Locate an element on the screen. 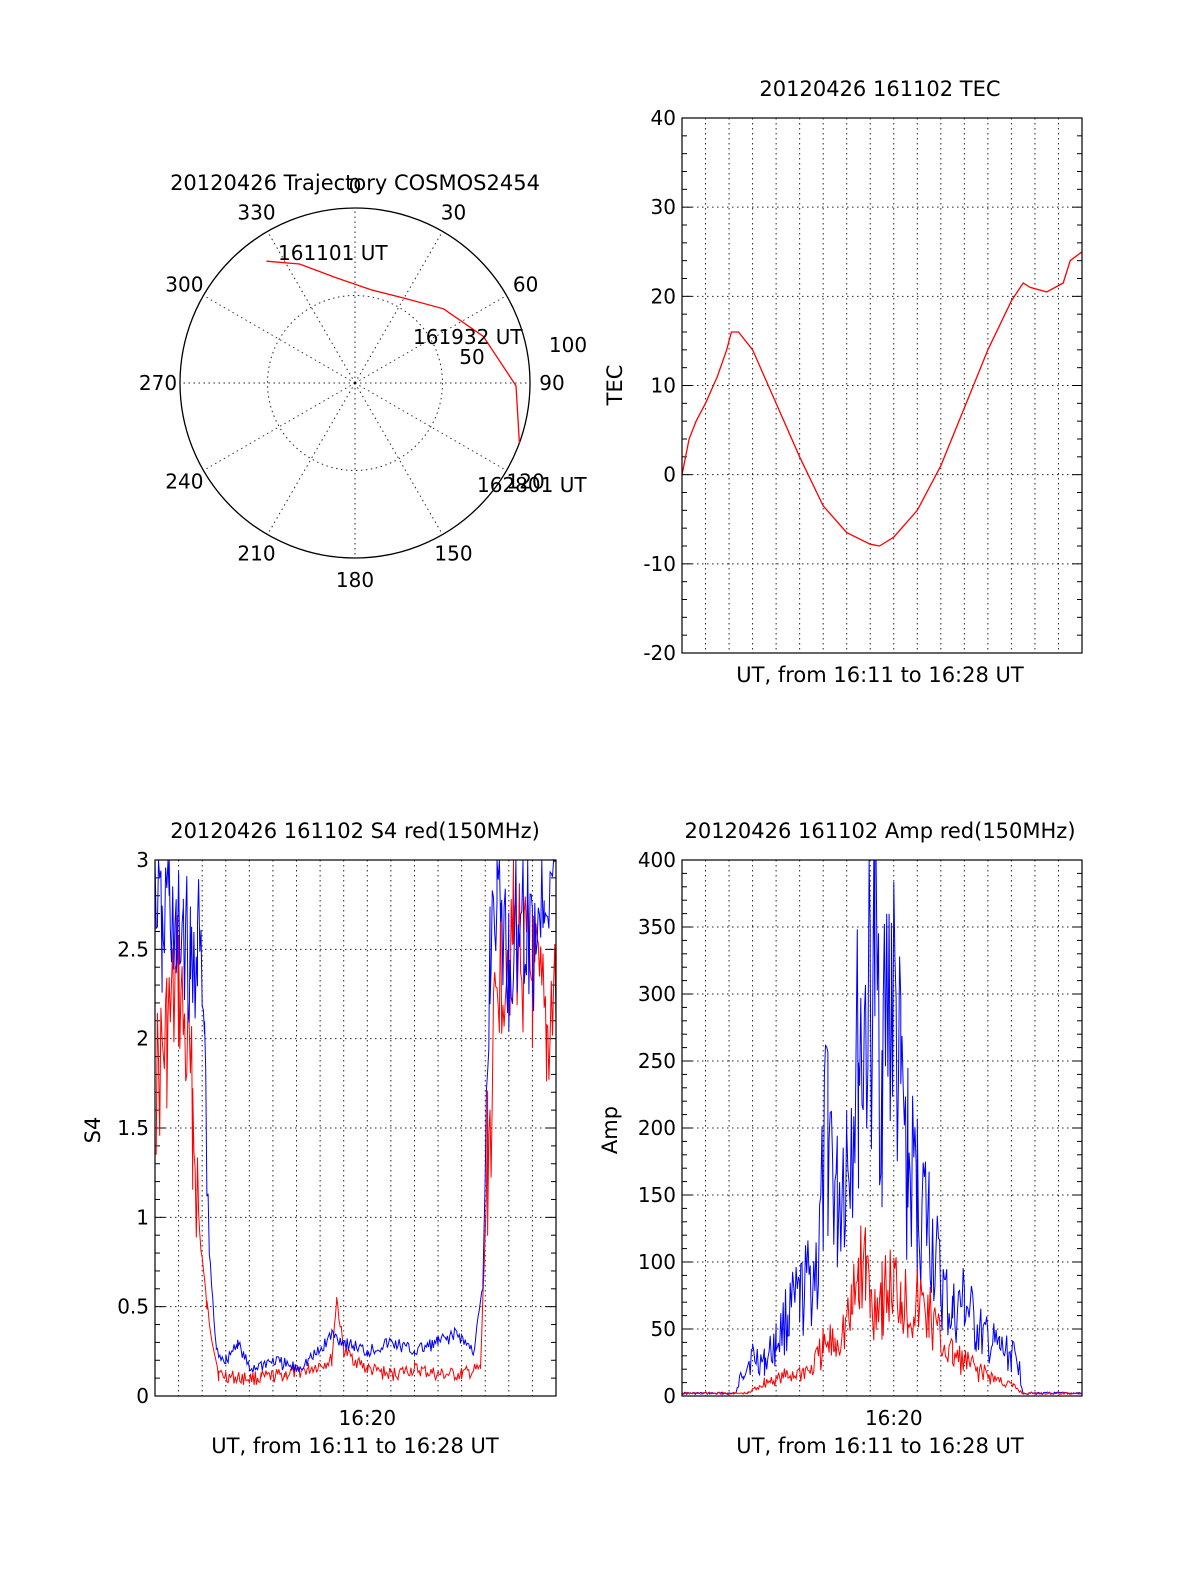 The width and height of the screenshot is (1200, 1575). tec-ylabel: TEC is located at coordinates (615, 386).